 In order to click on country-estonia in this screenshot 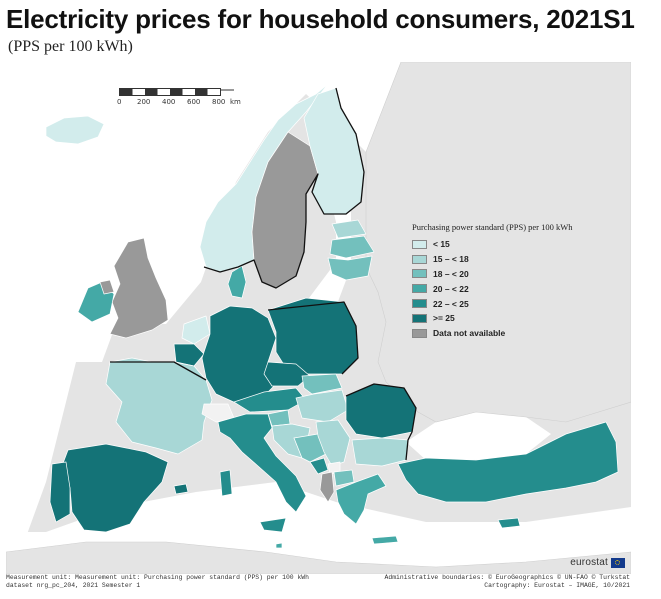, I will do `click(349, 229)`.